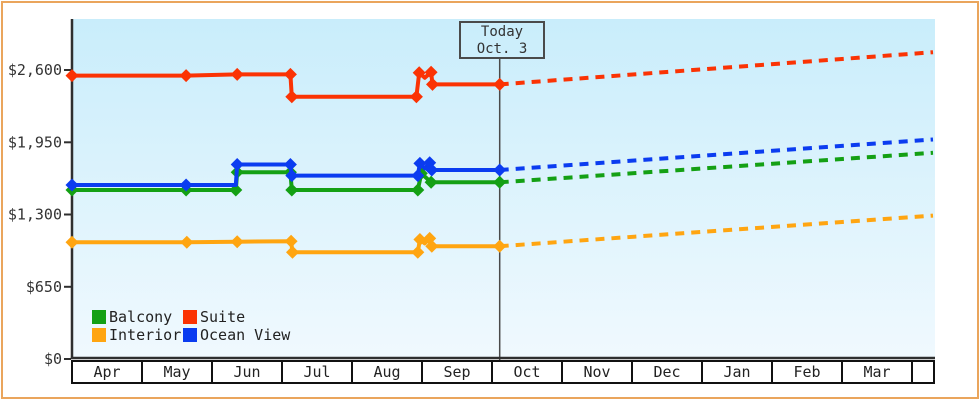 The image size is (980, 400). I want to click on today-label: Today, so click(502, 32).